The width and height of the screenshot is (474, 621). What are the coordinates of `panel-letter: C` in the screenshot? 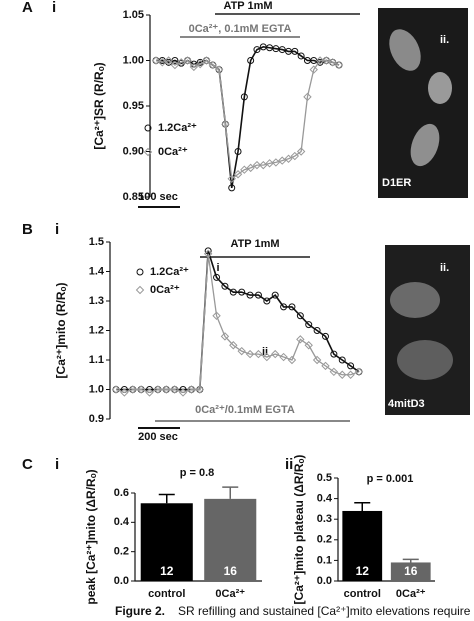 It's located at (27, 464).